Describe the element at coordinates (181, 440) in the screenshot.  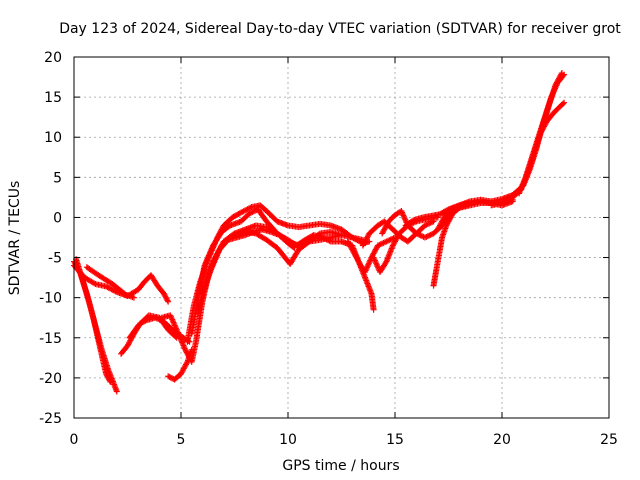
I see `x-tick-label: 5` at that location.